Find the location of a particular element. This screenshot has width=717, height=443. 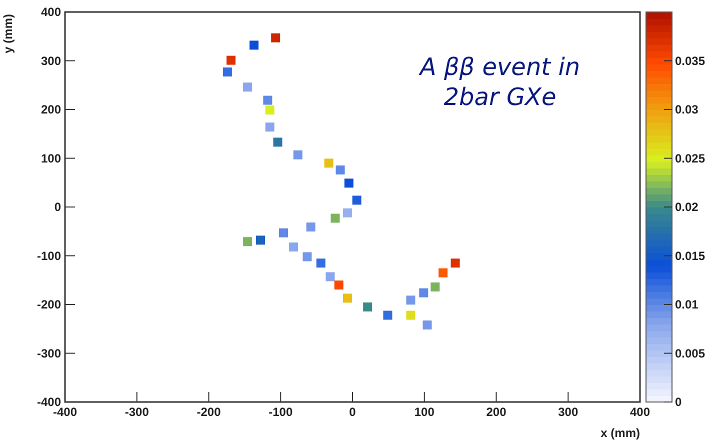

y-tick-label: 100 is located at coordinates (51, 158).